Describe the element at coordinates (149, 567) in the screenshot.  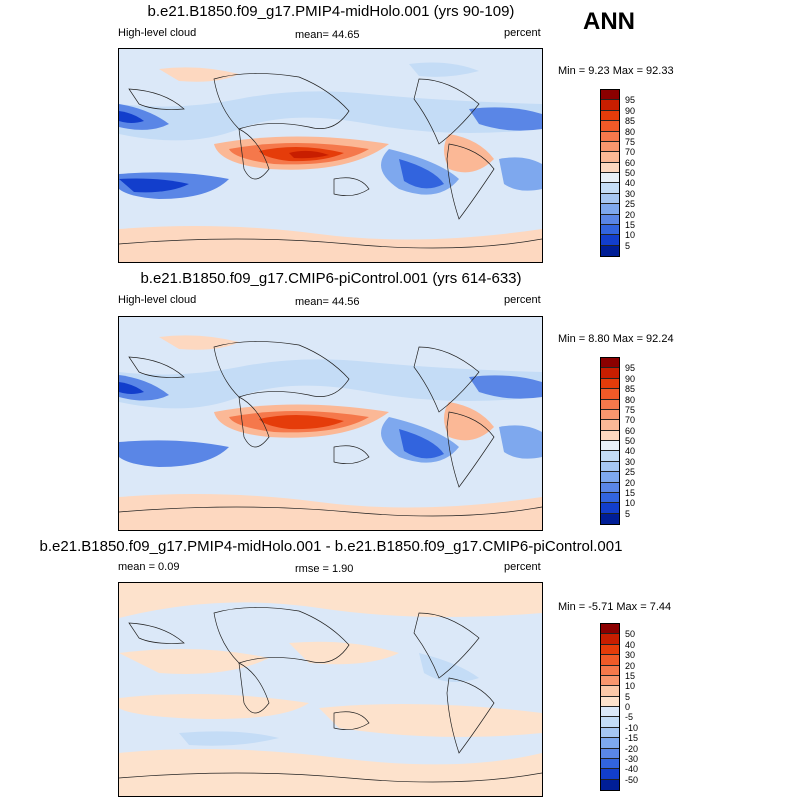
I see `panel-3-mean-label: mean = 0.09` at that location.